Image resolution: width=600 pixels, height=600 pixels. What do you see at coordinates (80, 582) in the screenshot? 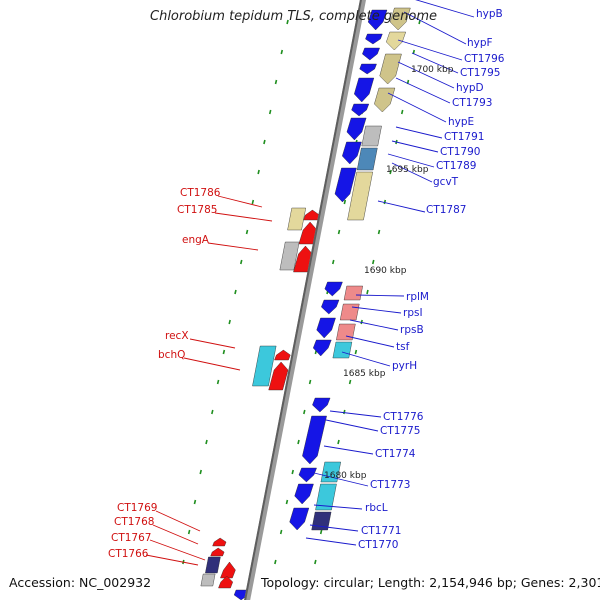
I see `accession-text: Accession: NC_002932` at bounding box center [80, 582].